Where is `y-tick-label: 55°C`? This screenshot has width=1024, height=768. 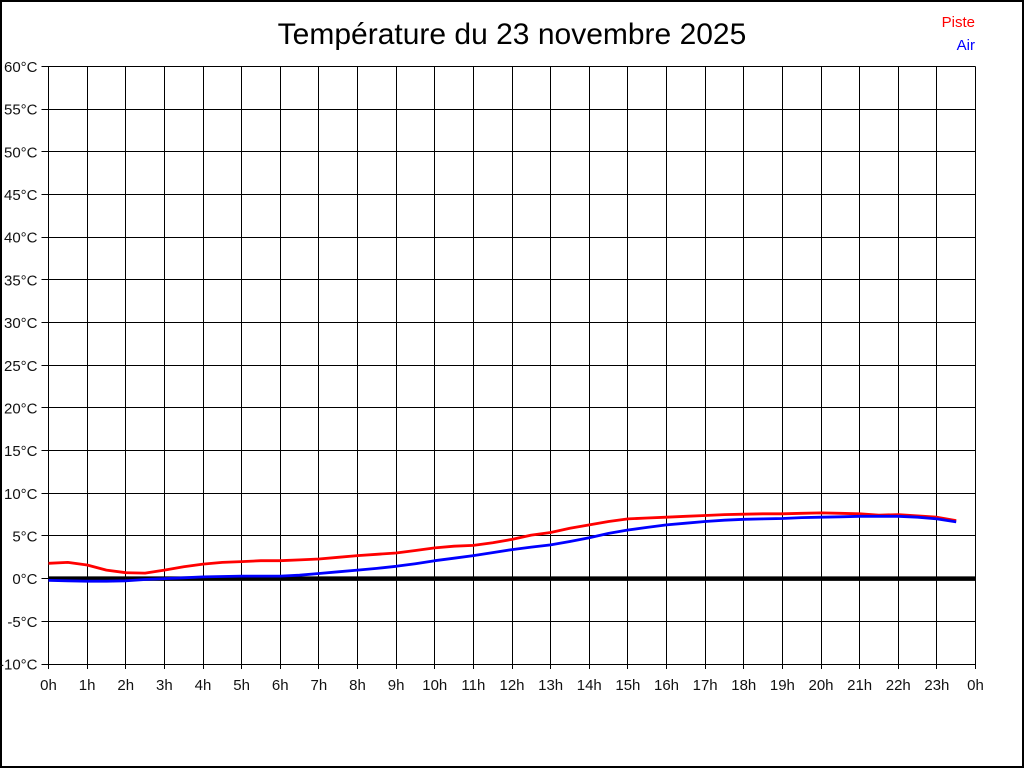
y-tick-label: 55°C is located at coordinates (21, 110).